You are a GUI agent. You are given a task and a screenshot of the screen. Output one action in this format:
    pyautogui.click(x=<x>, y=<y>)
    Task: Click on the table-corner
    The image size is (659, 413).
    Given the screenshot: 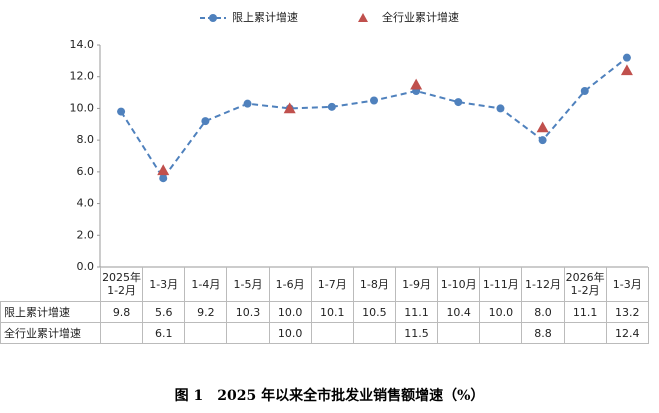 What is the action you would take?
    pyautogui.click(x=50, y=284)
    